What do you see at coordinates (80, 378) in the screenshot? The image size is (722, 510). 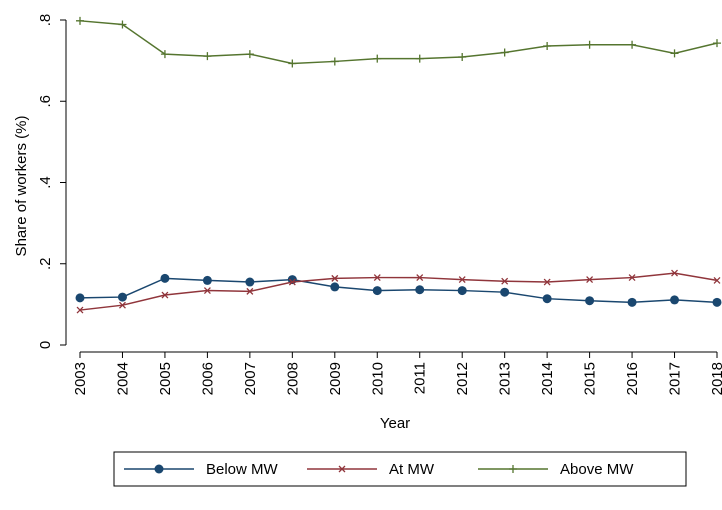 I see `x-tick-label: 2003` at bounding box center [80, 378].